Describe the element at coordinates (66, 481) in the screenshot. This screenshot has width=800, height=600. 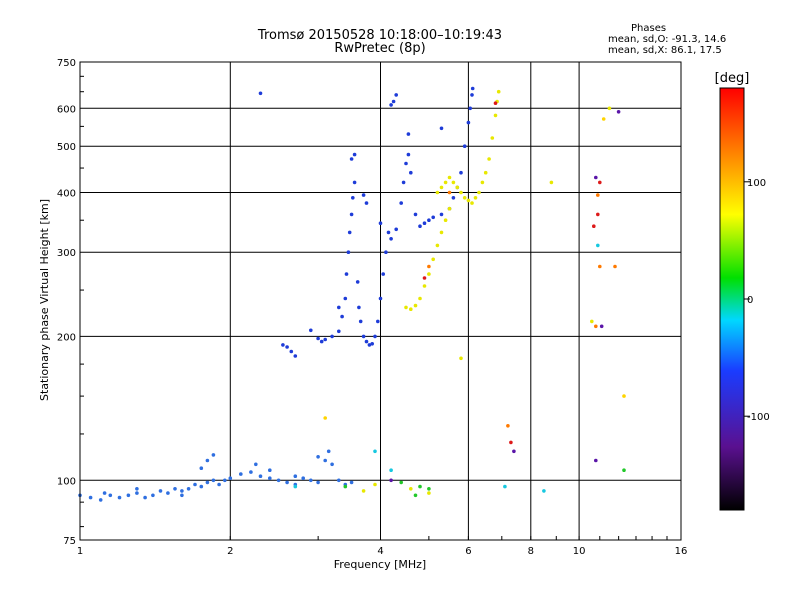
I see `y-tick-label: 100` at that location.